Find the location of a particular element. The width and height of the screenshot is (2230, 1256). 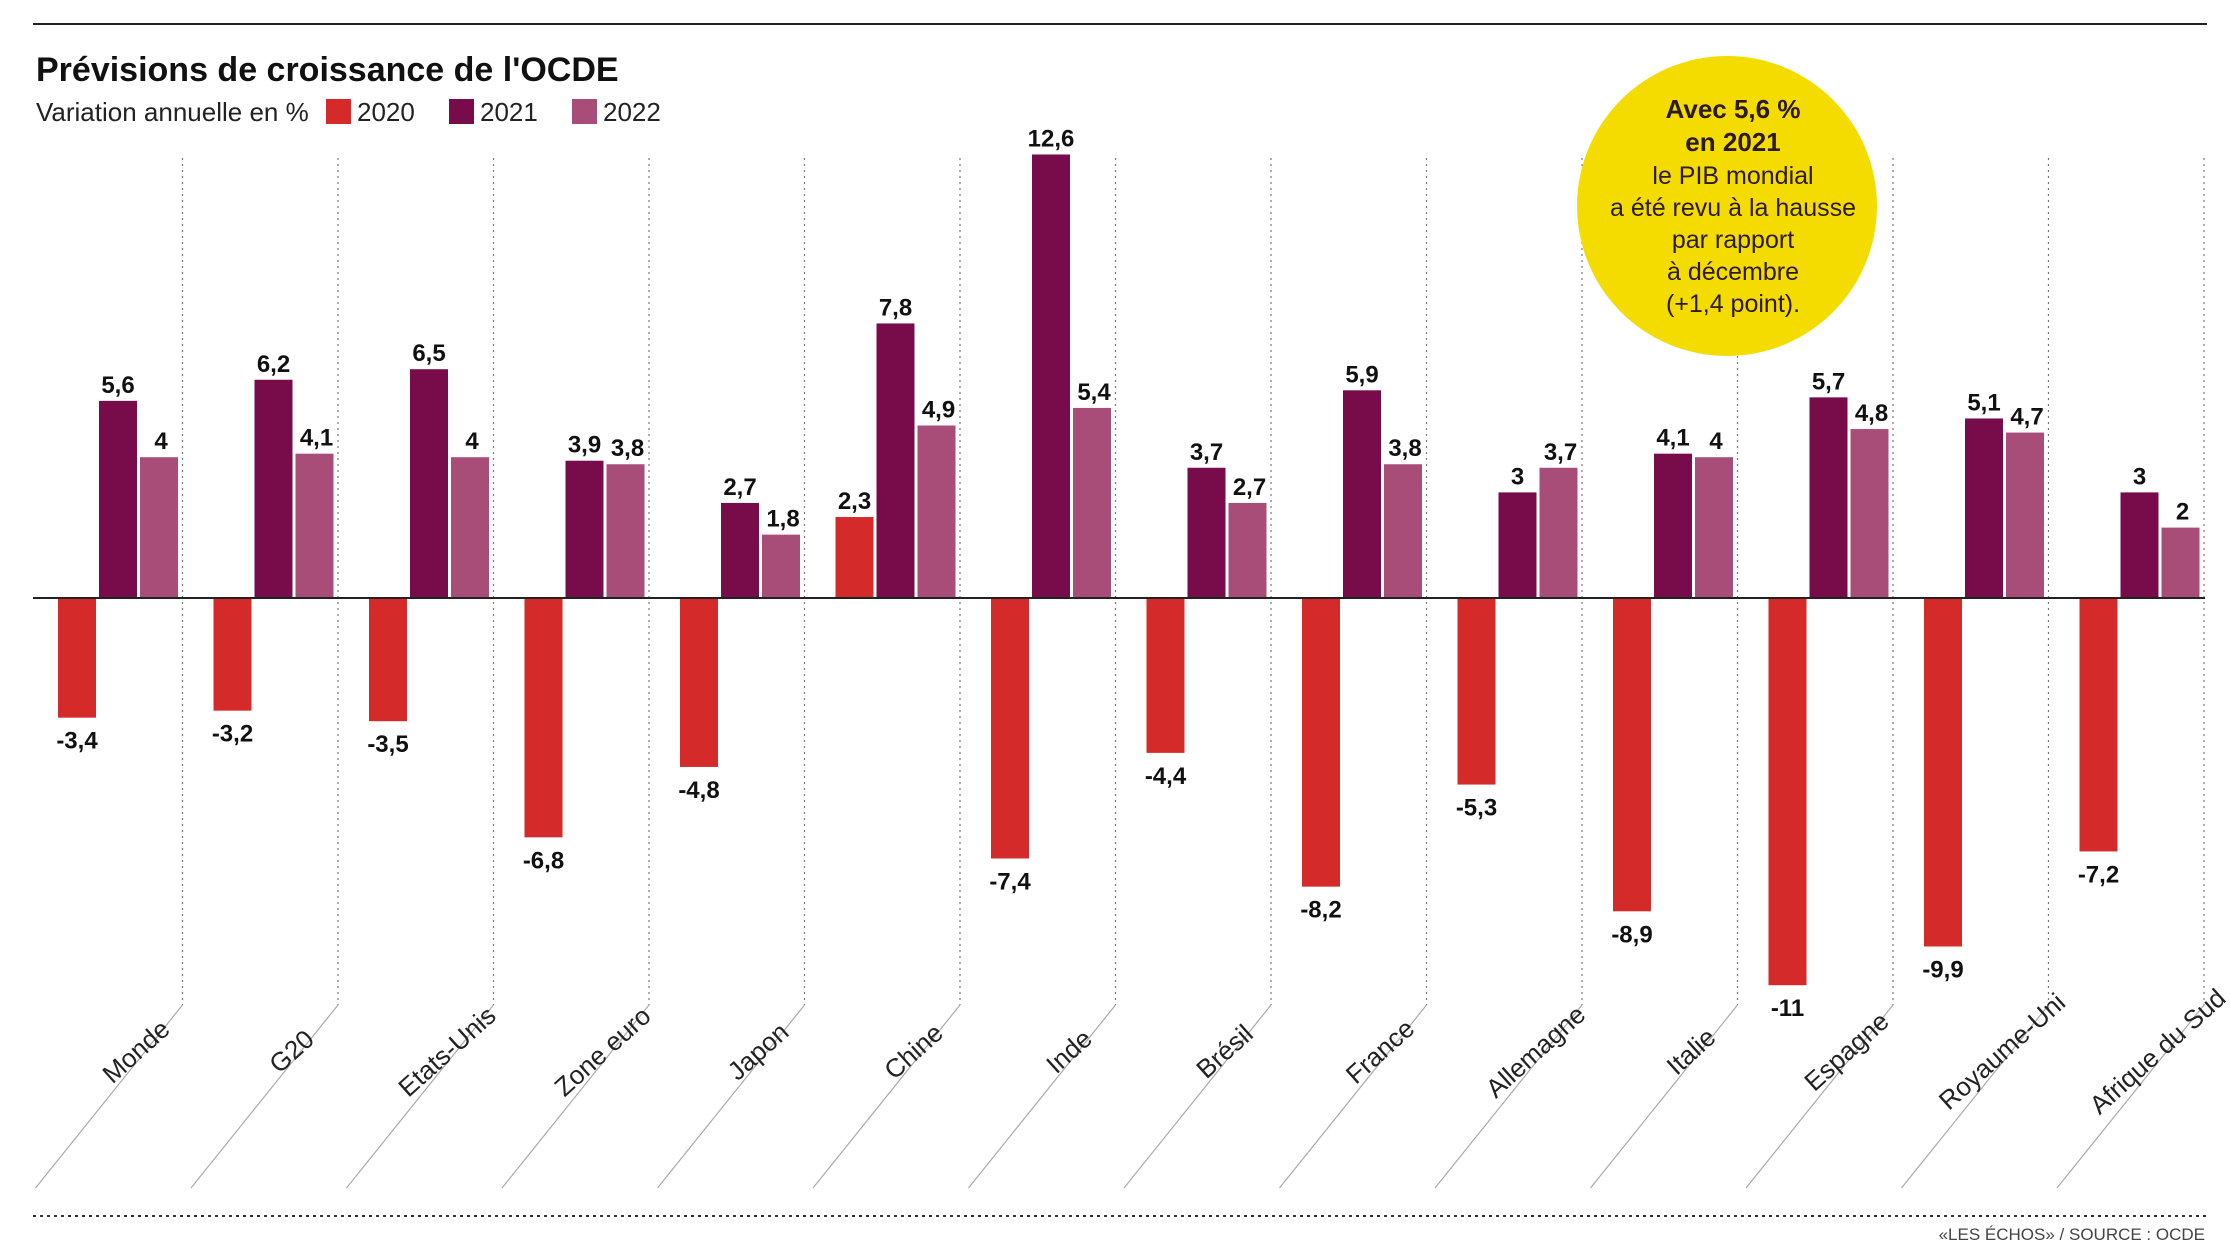

annotation-line-4: à décembre is located at coordinates (1733, 272).